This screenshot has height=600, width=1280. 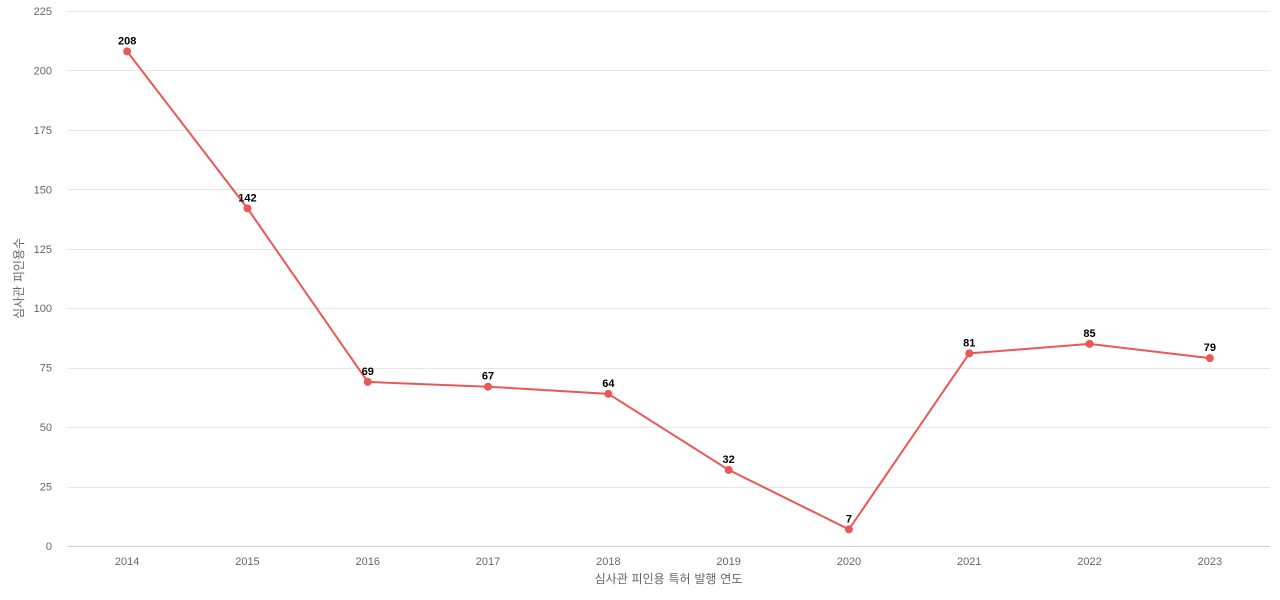 What do you see at coordinates (608, 562) in the screenshot?
I see `x-tick-label: 2018` at bounding box center [608, 562].